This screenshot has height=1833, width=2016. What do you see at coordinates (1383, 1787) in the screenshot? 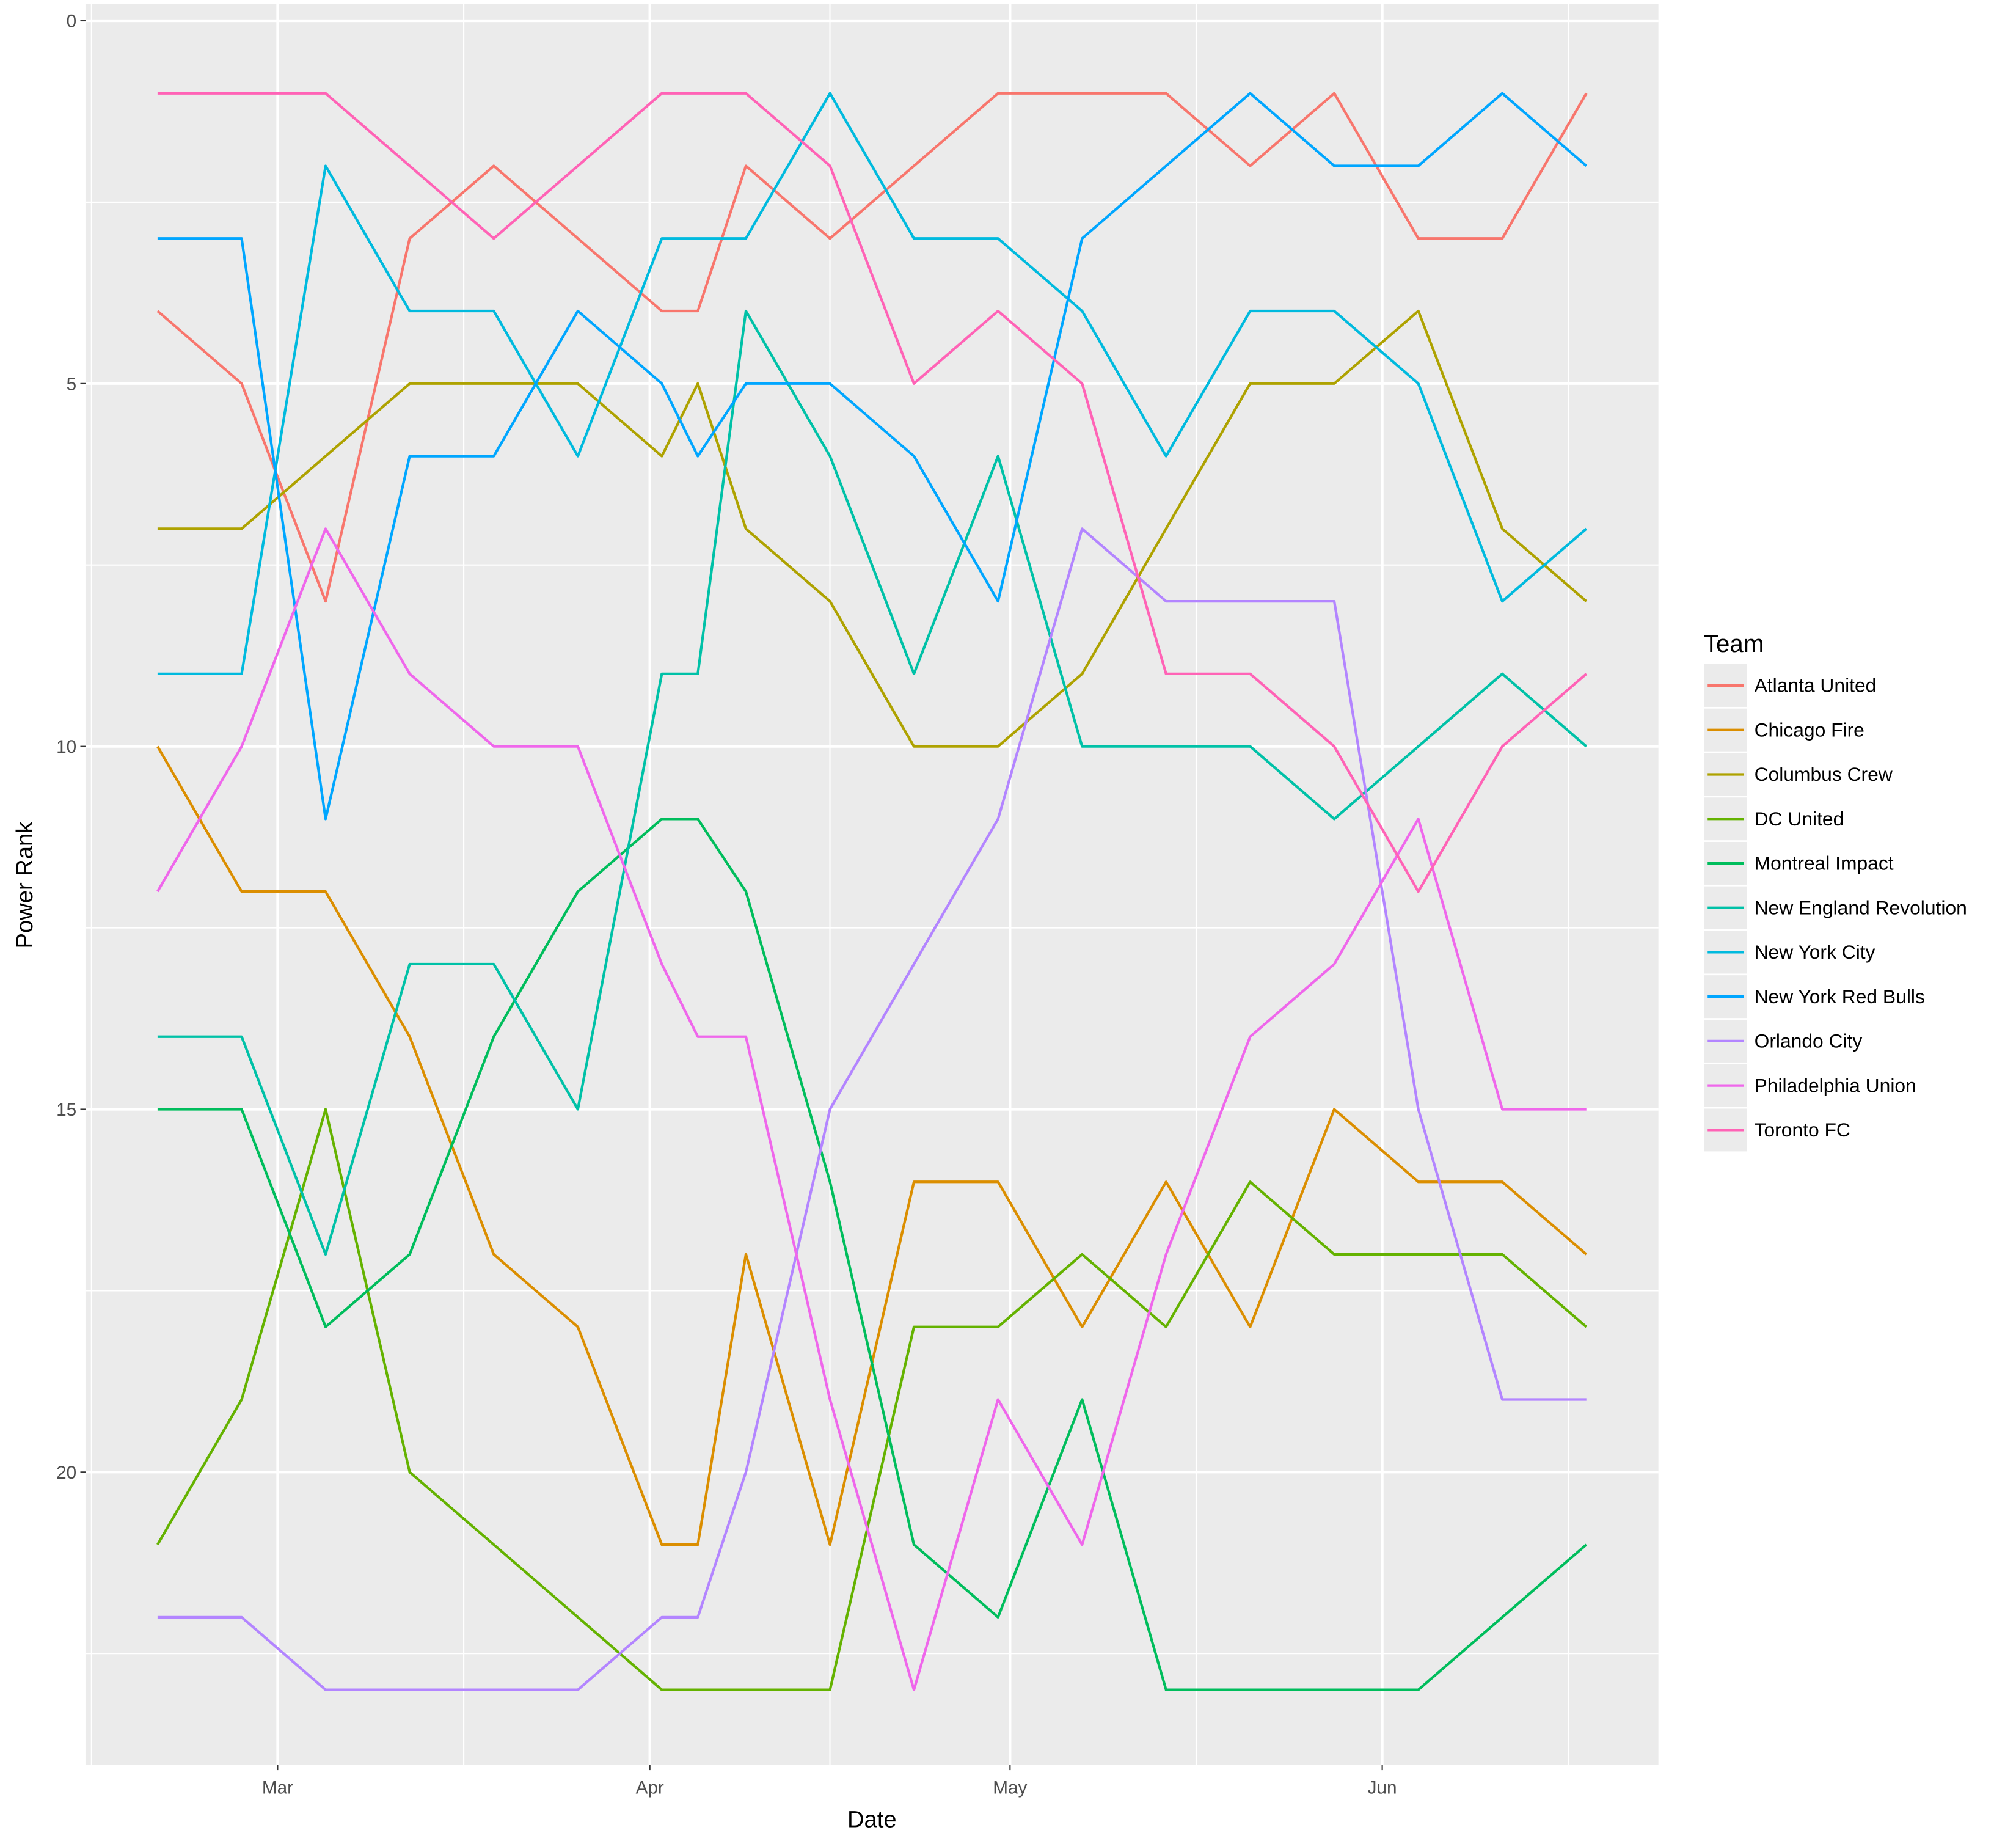
I see `x-tick-label: Jun` at bounding box center [1383, 1787].